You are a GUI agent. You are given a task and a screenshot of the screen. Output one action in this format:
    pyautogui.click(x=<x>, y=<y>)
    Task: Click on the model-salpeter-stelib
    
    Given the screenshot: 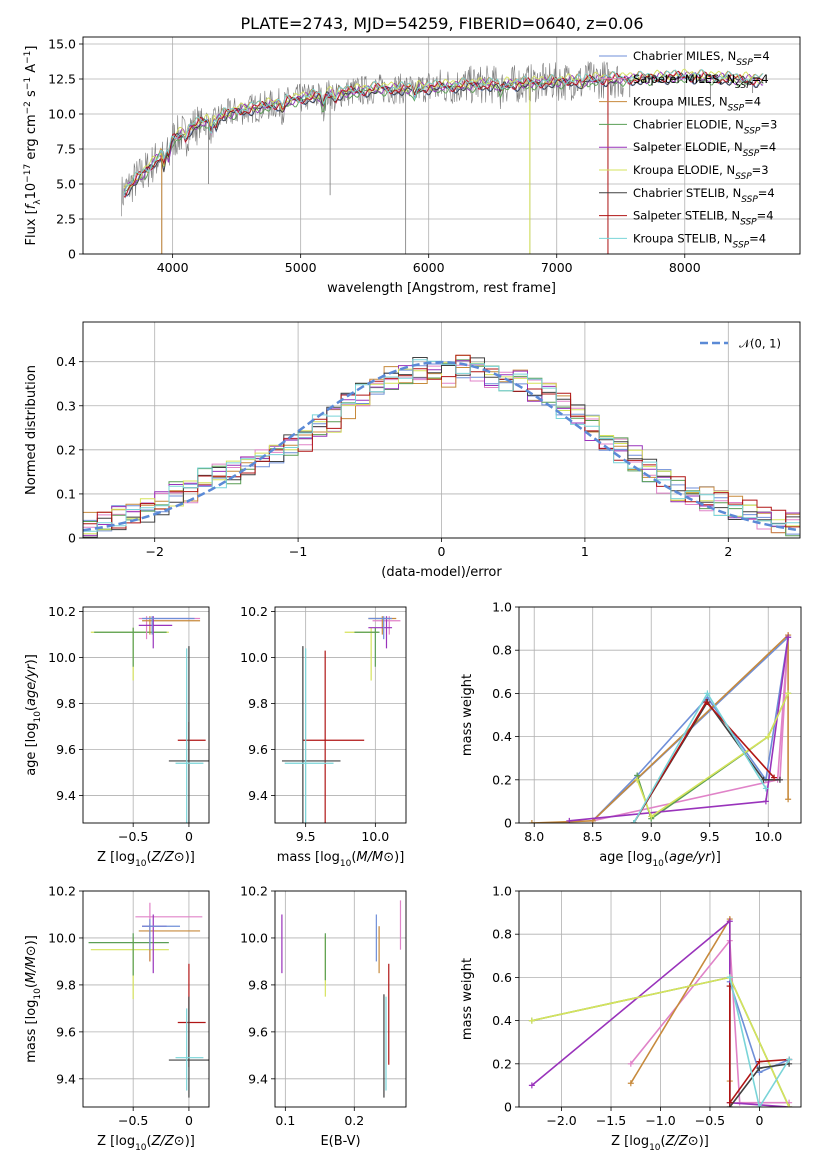 What is the action you would take?
    pyautogui.click(x=443, y=134)
    